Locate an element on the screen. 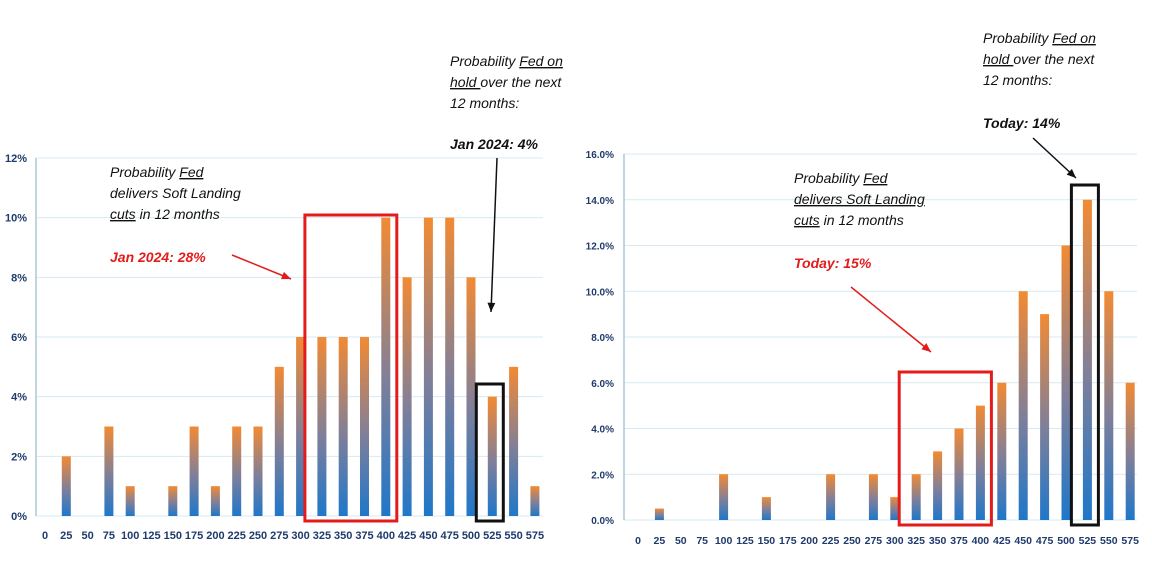 Image resolution: width=1152 pixels, height=576 pixels. y-tick-label: 6% is located at coordinates (19, 338).